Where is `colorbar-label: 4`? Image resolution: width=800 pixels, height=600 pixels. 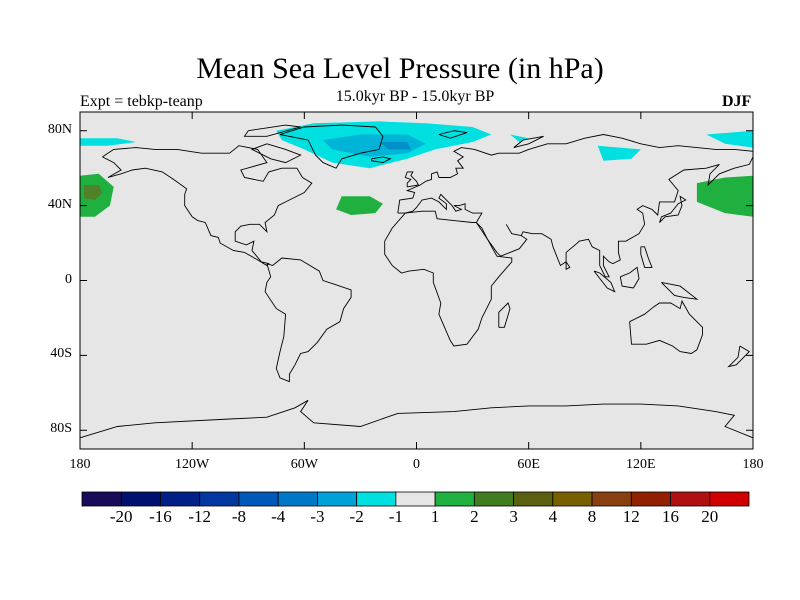
colorbar-label: 4 is located at coordinates (553, 516).